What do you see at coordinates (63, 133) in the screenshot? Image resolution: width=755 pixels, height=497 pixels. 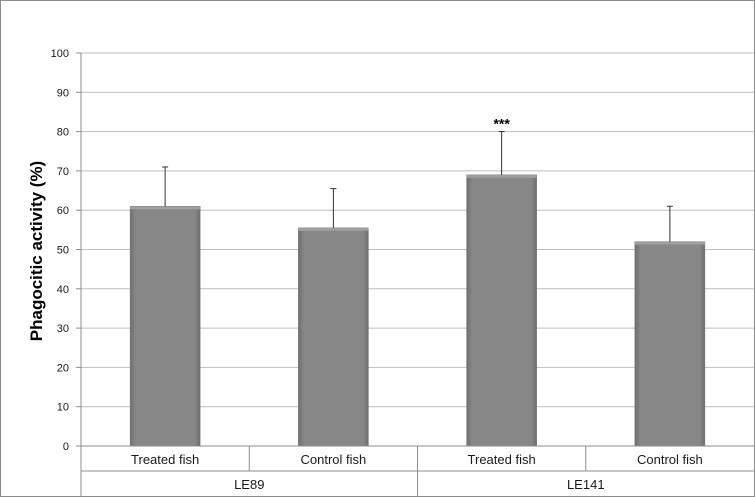 I see `y-tick-label: 80` at bounding box center [63, 133].